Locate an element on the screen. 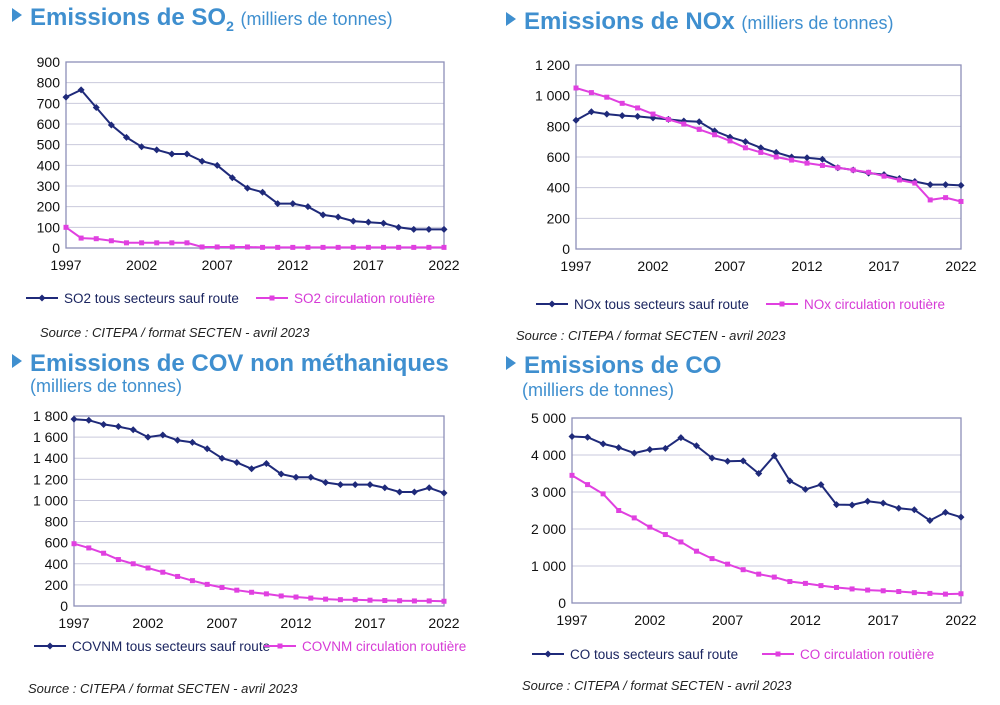 The height and width of the screenshot is (705, 1000). y-tick-label: 1 000 is located at coordinates (552, 96).